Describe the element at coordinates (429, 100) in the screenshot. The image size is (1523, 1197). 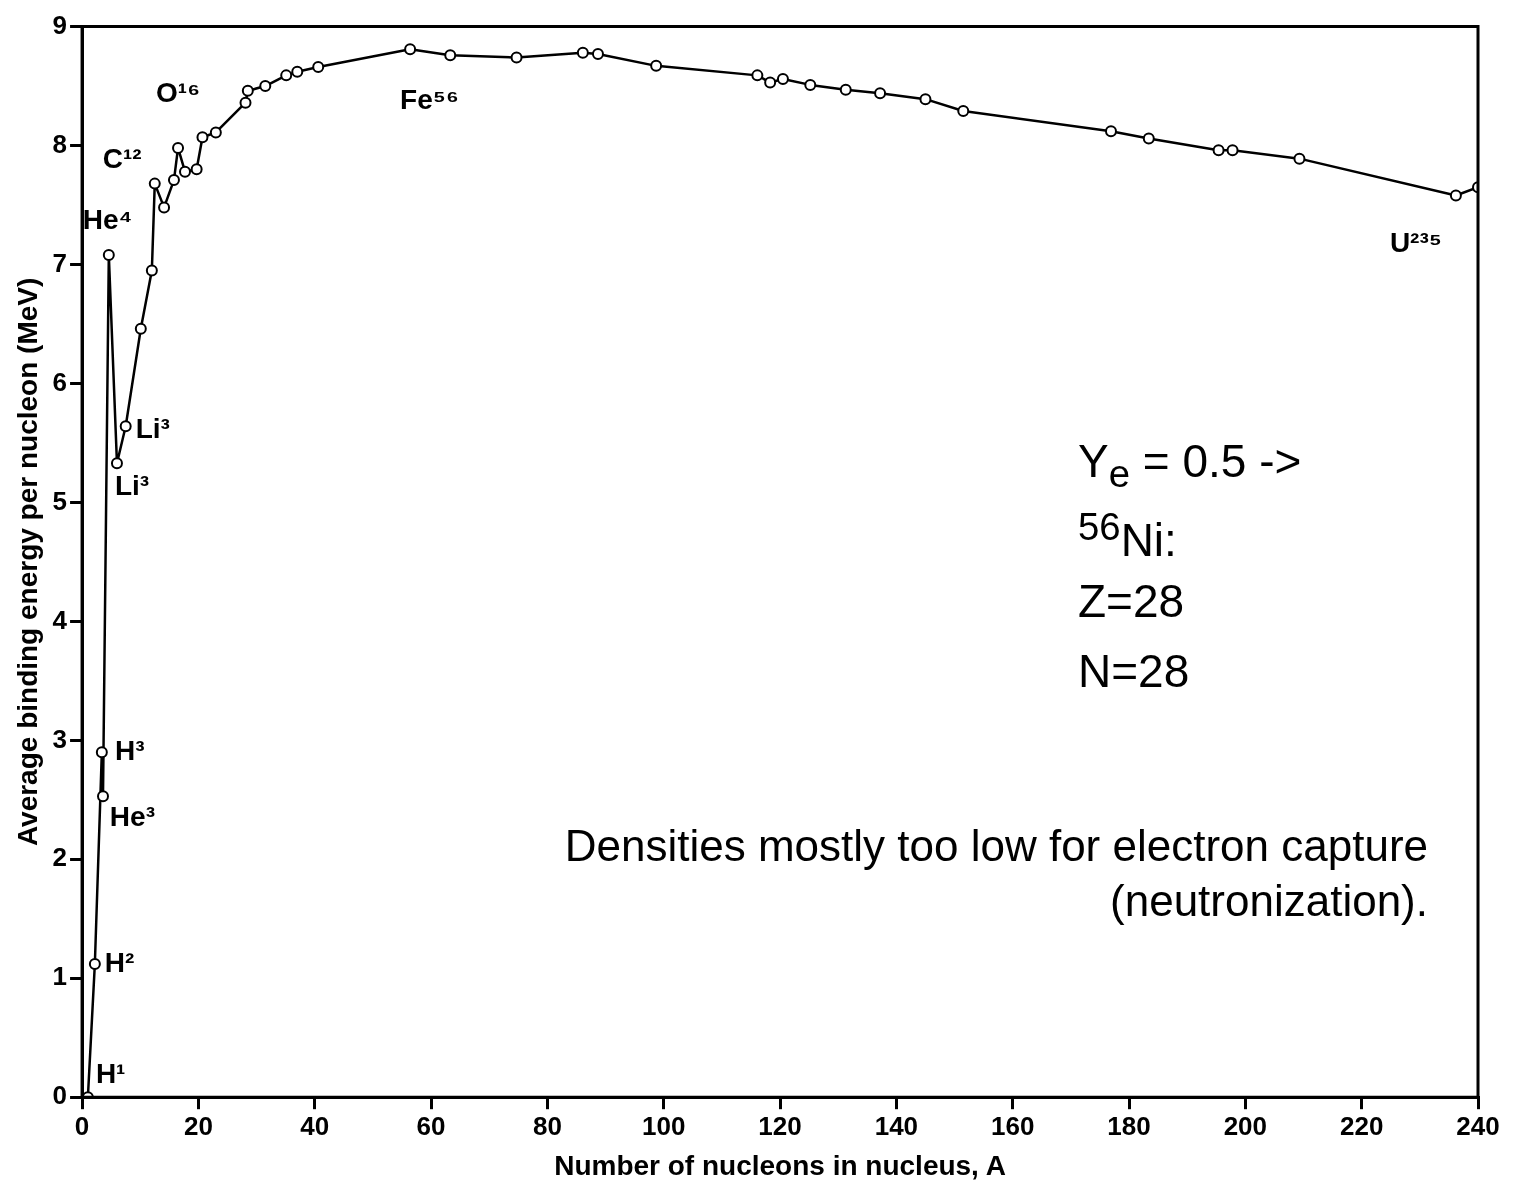
I see `annotation: Fe⁵⁶` at that location.